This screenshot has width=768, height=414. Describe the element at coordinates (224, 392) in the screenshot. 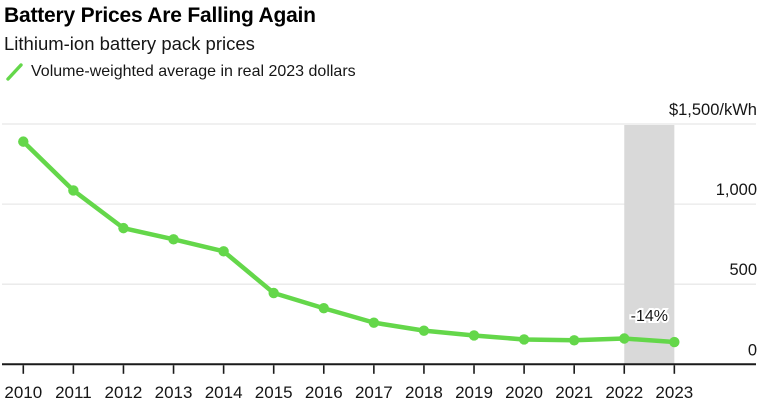

I see `x-tick-label: 2014` at that location.